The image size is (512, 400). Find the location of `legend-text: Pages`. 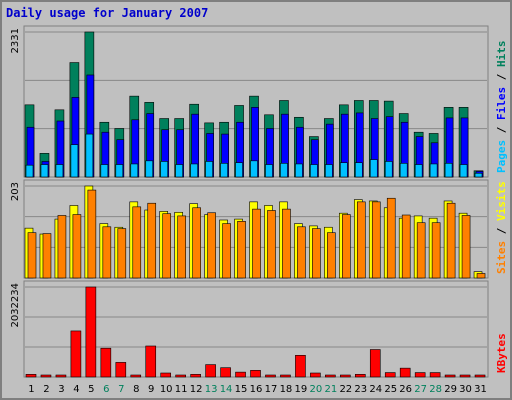

legend-text: Pages is located at coordinates (501, 156).